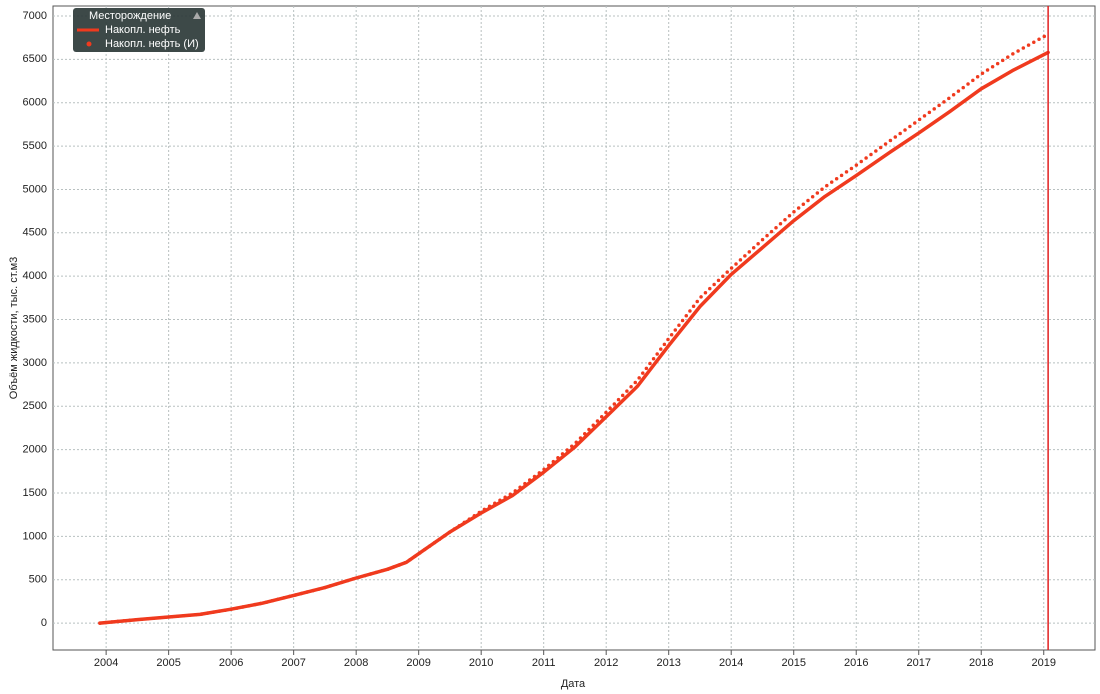 This screenshot has width=1100, height=694. I want to click on x-tick-label: 2005, so click(168, 663).